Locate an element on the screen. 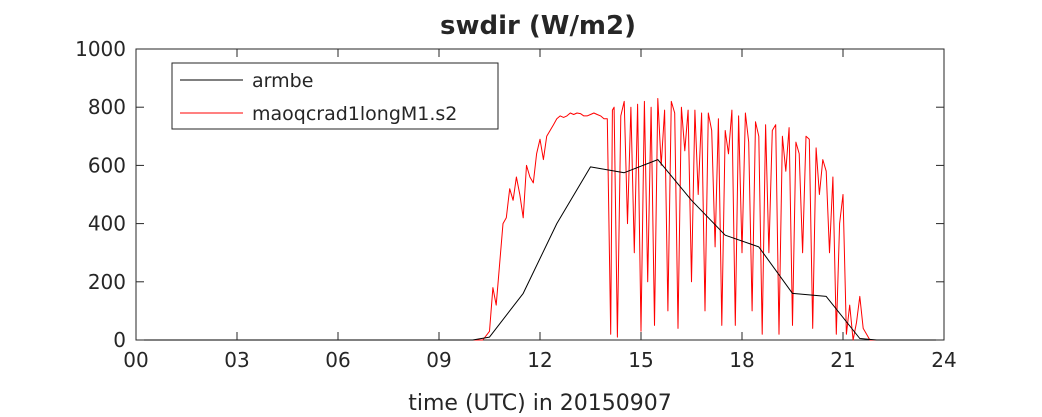  legend: armbe maoqcrad1longM1.s2 is located at coordinates (335, 96).